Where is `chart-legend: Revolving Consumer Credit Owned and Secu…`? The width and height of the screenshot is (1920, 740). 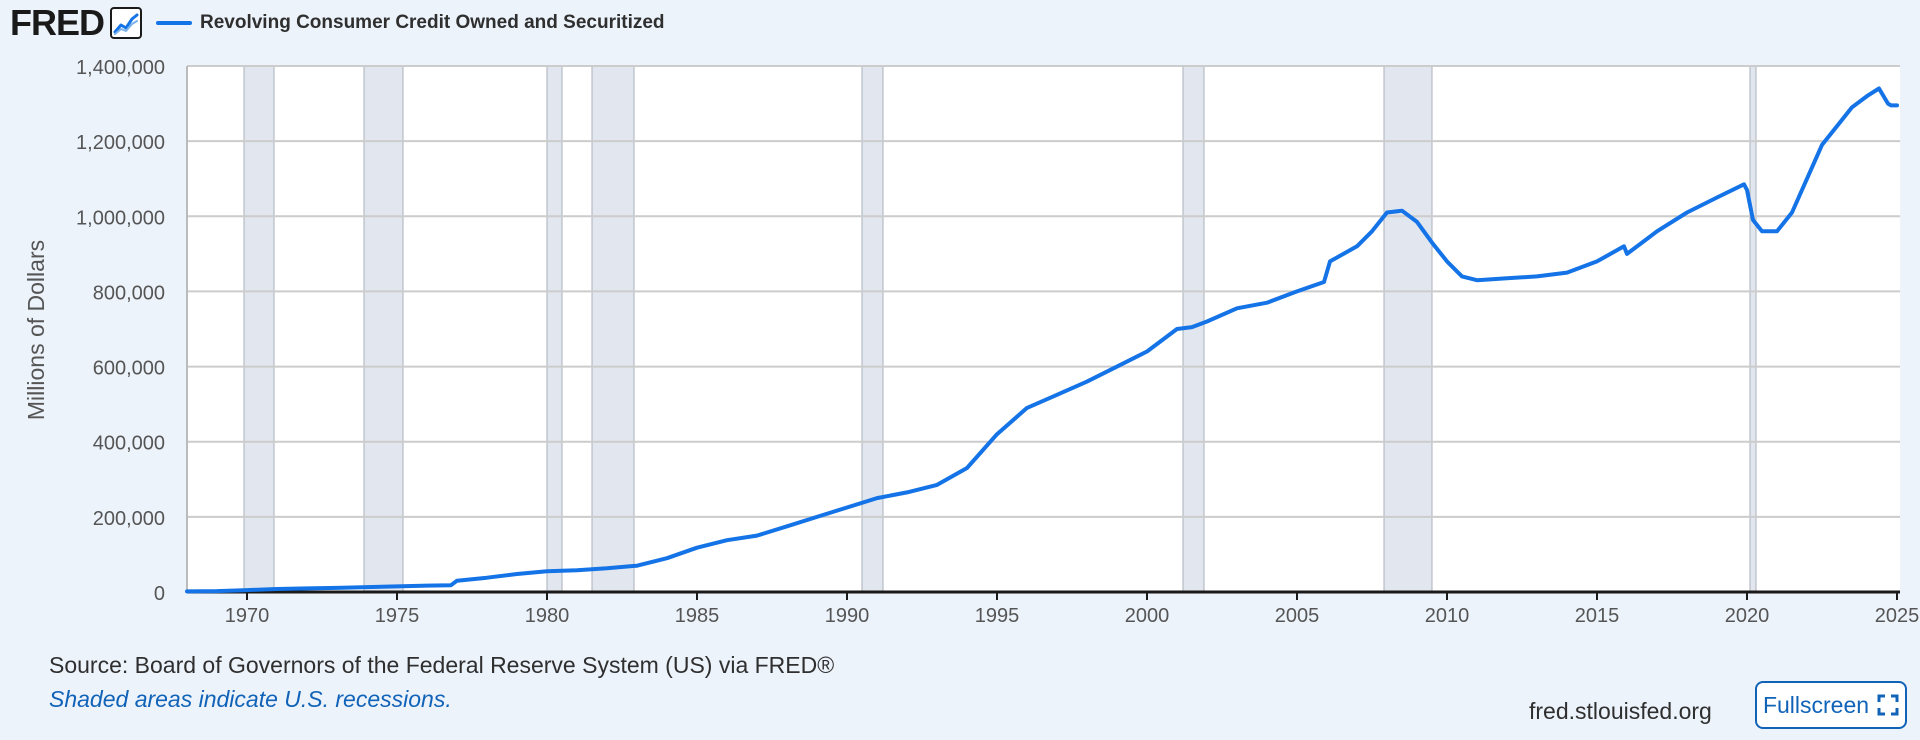
chart-legend: Revolving Consumer Credit Owned and Secu… is located at coordinates (410, 23).